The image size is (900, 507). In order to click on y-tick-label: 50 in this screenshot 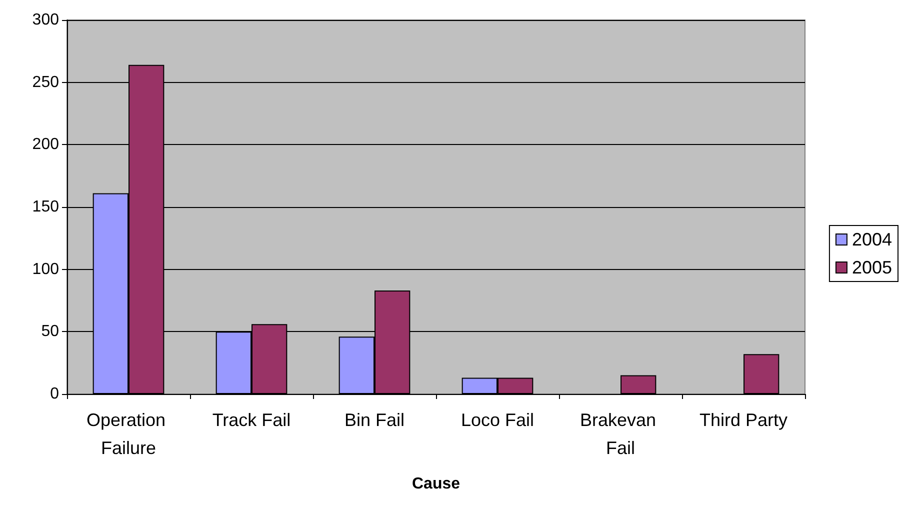, I will do `click(50, 331)`.